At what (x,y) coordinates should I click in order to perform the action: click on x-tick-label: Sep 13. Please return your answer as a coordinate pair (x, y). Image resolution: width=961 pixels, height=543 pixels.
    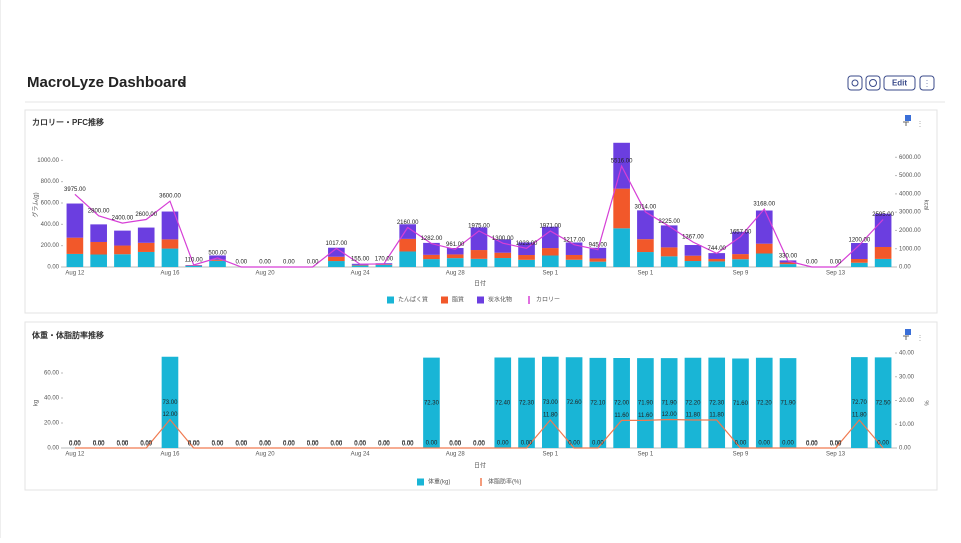
    Looking at the image, I should click on (836, 455).